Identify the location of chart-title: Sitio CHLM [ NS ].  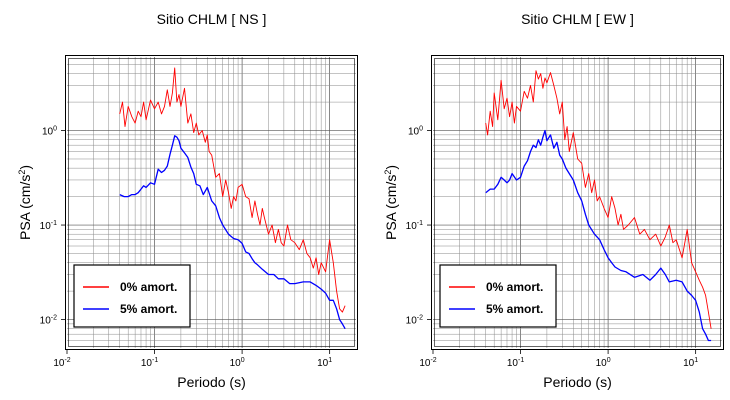
(212, 19).